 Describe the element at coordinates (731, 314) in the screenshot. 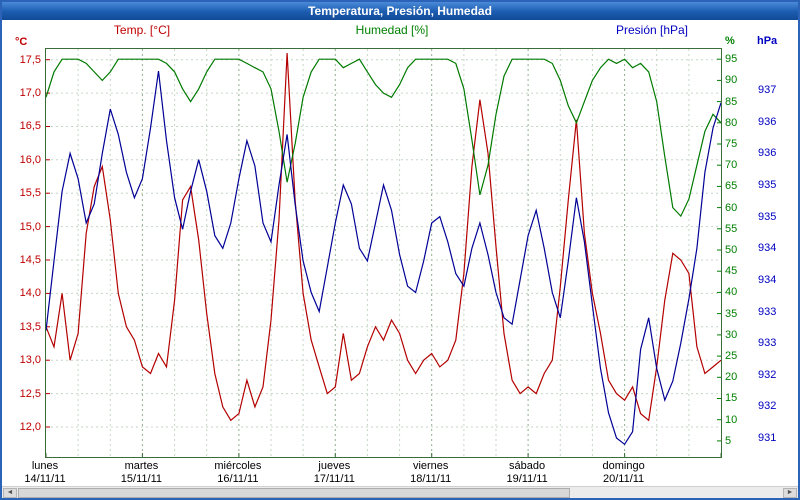

I see `axis-humidity-tick-label: 35` at that location.